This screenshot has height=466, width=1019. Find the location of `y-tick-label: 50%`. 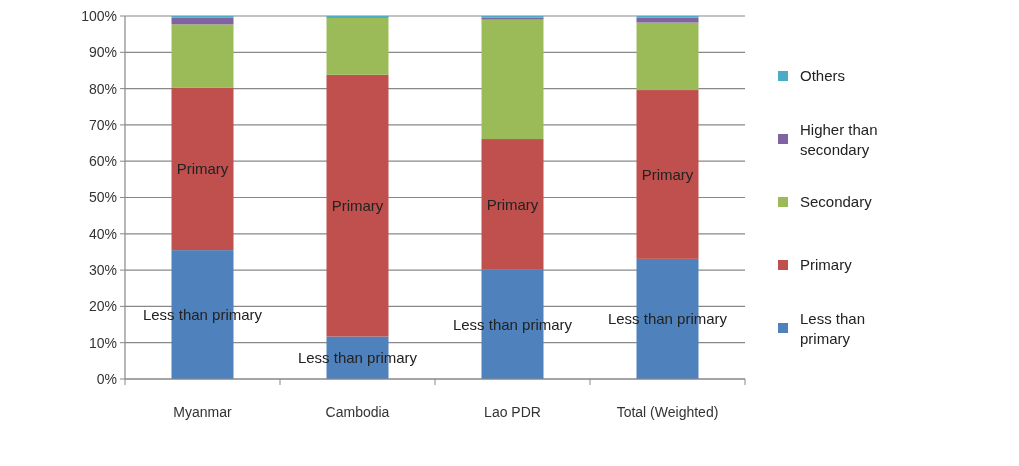

y-tick-label: 50% is located at coordinates (102, 197).